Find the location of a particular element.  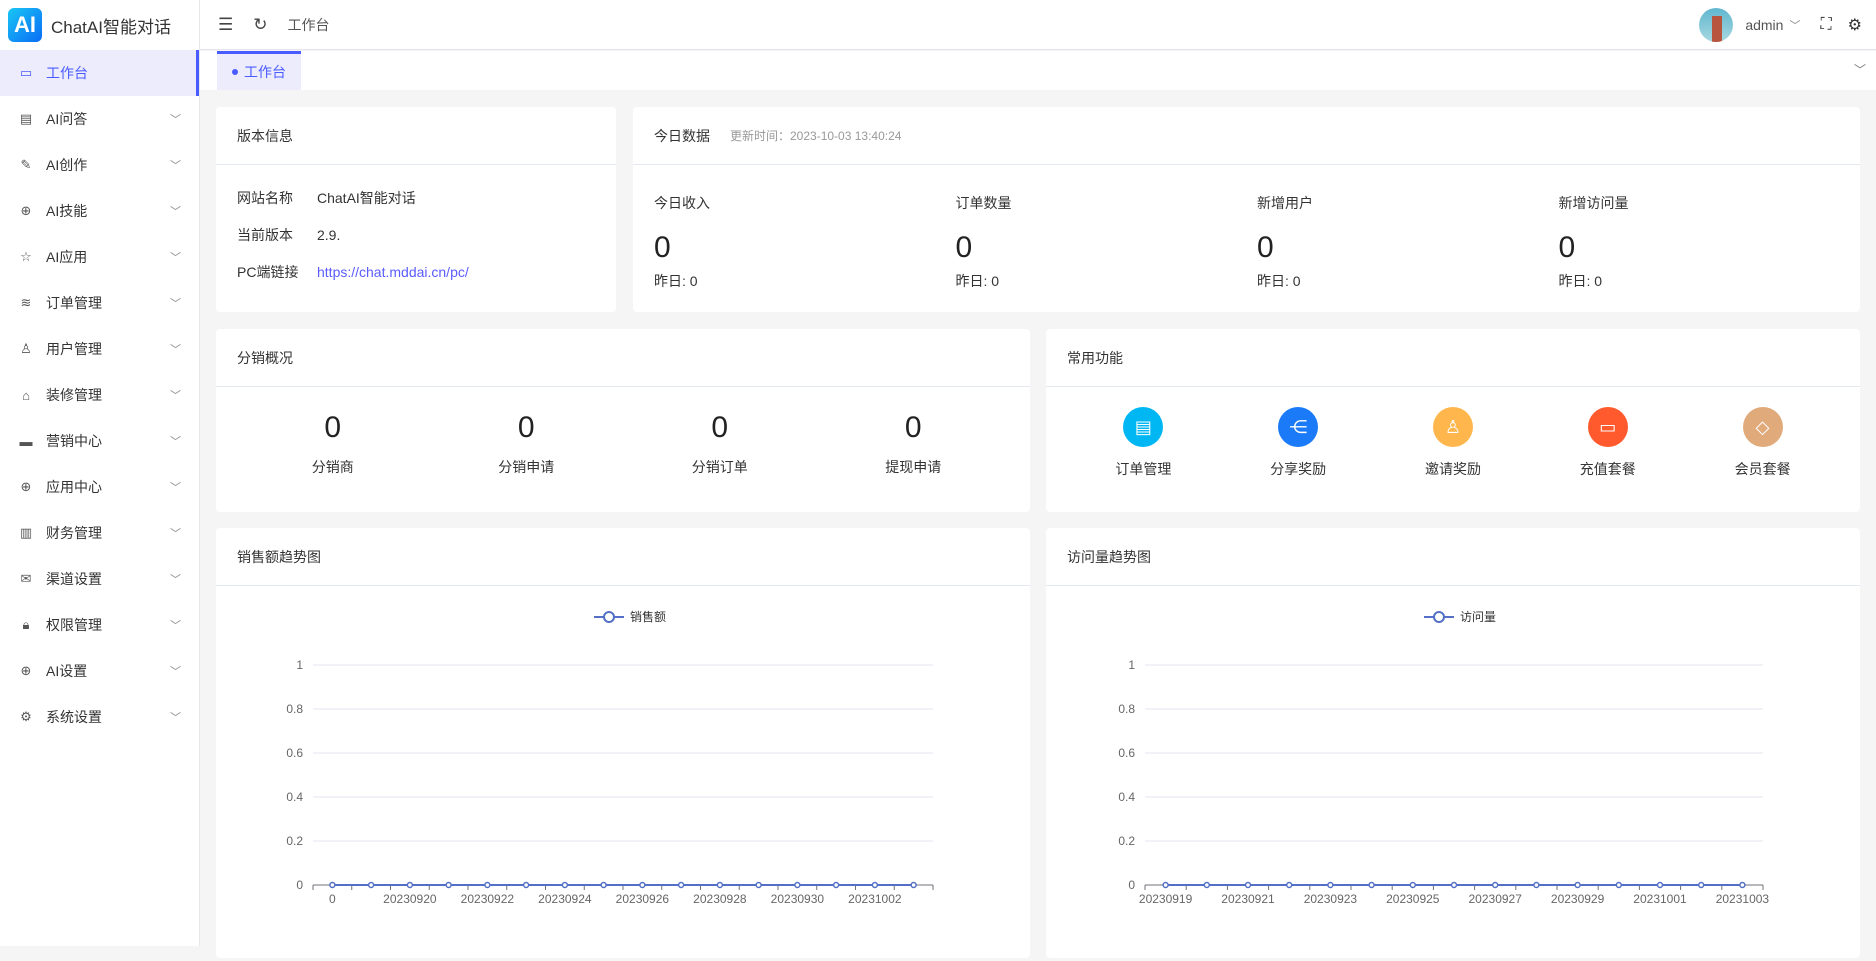

stat-item: 新增访问量 0 昨日: 0 is located at coordinates (1710, 228).